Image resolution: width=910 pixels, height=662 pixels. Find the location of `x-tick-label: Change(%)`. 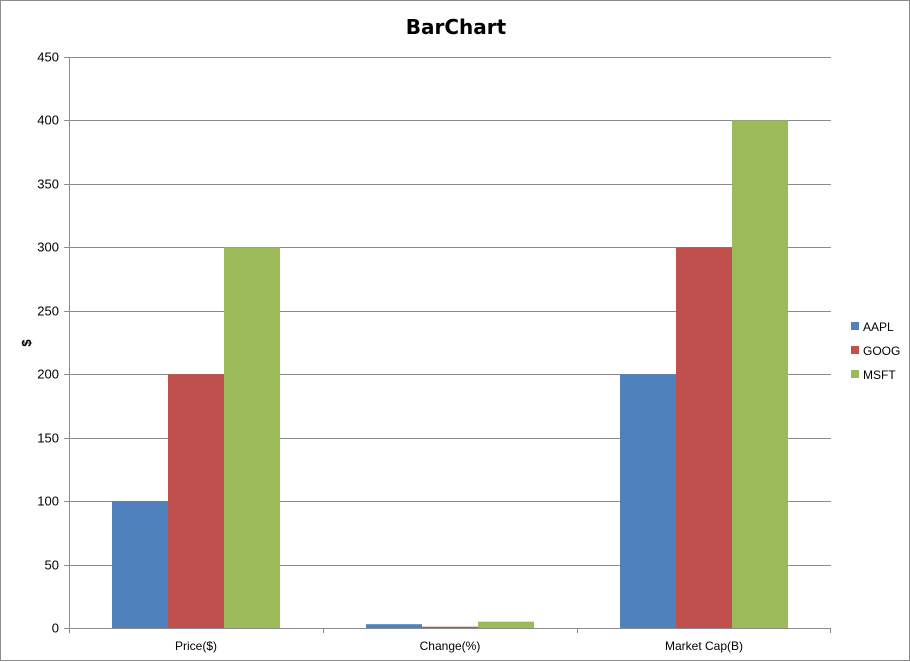

x-tick-label: Change(%) is located at coordinates (450, 646).